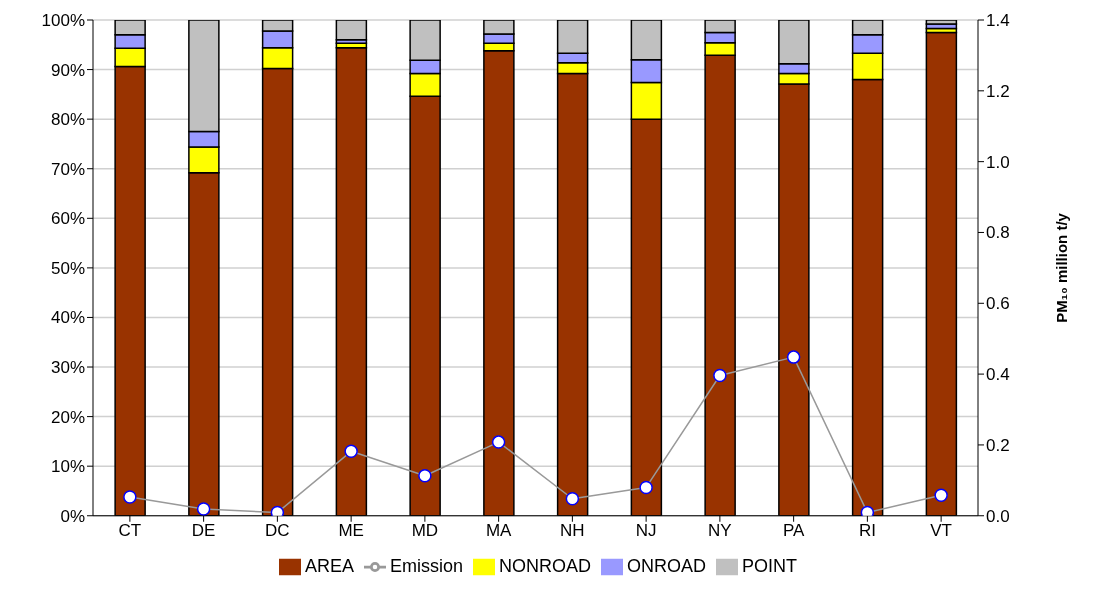  Describe the element at coordinates (572, 530) in the screenshot. I see `x-tick-label: NH` at that location.